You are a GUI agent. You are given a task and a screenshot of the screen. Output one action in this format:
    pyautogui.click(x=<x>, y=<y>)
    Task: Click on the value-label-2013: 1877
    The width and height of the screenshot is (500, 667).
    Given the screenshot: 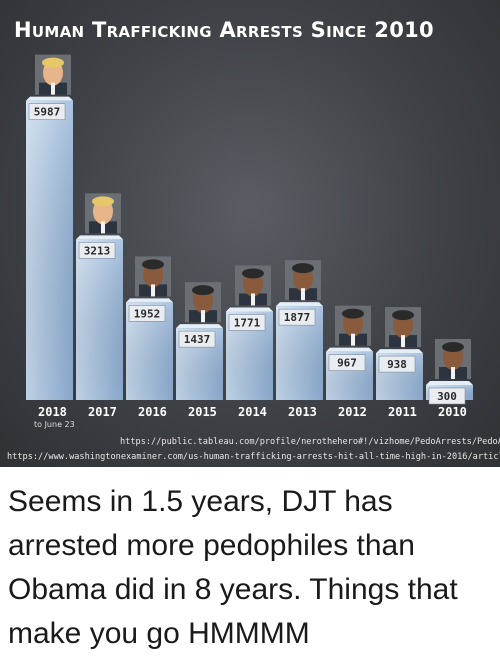 What is the action you would take?
    pyautogui.click(x=297, y=317)
    